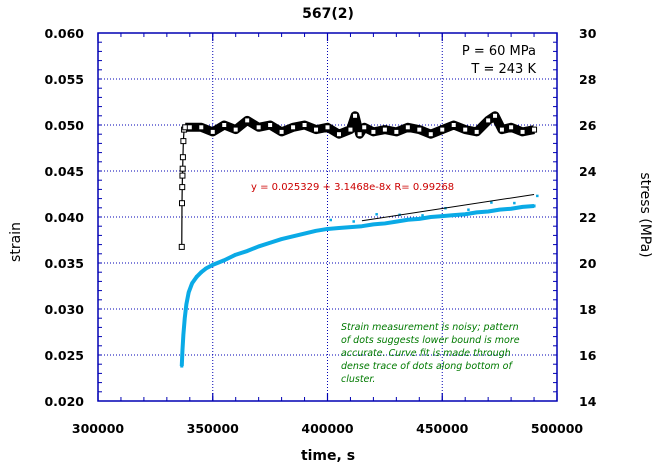 The width and height of the screenshot is (657, 469). What do you see at coordinates (645, 214) in the screenshot?
I see `y2-axis-title: stress (MPa)` at bounding box center [645, 214].